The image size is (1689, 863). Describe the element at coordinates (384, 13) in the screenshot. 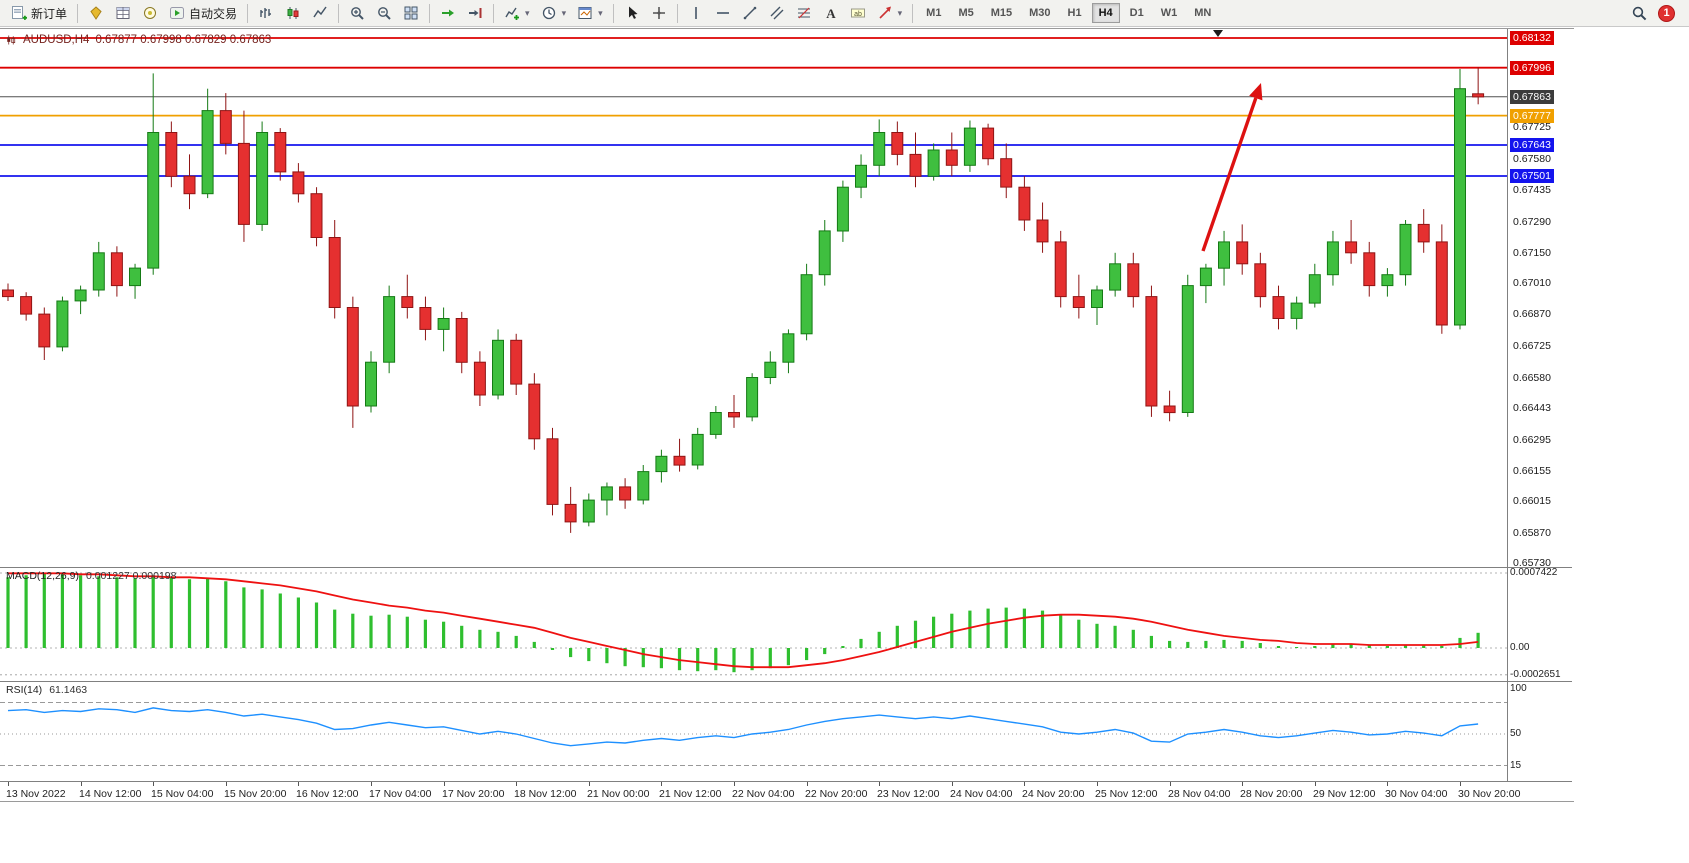

I see `zoom-out-button` at that location.